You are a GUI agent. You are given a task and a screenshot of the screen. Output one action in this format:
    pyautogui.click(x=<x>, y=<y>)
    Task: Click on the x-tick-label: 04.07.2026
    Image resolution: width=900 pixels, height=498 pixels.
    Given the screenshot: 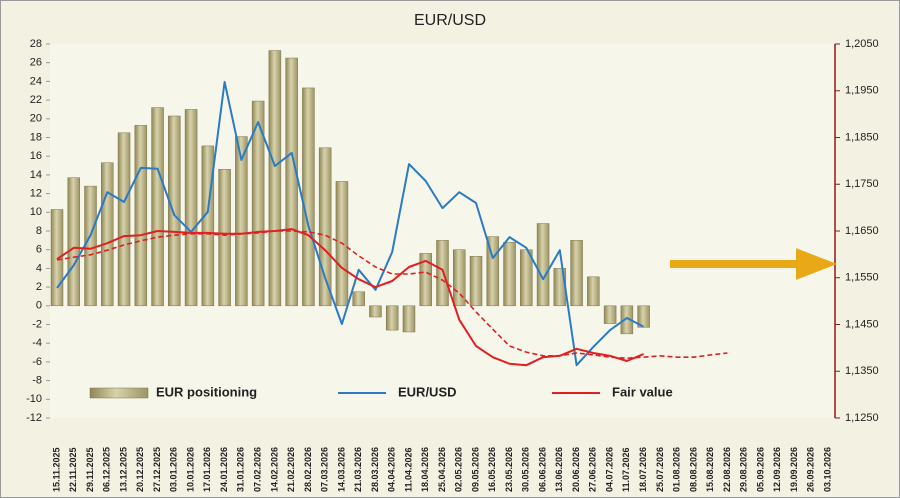 What is the action you would take?
    pyautogui.click(x=609, y=469)
    